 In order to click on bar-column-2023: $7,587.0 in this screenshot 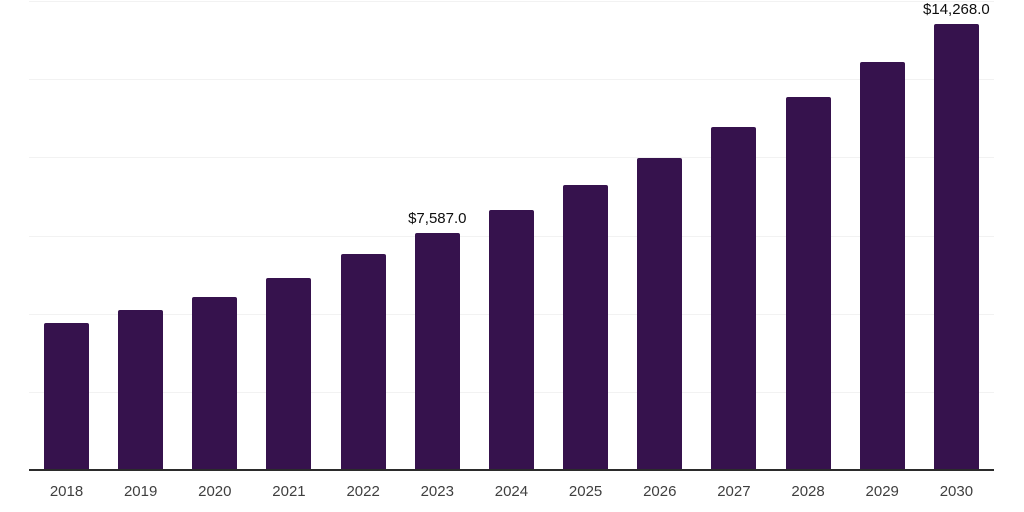, I will do `click(437, 235)`.